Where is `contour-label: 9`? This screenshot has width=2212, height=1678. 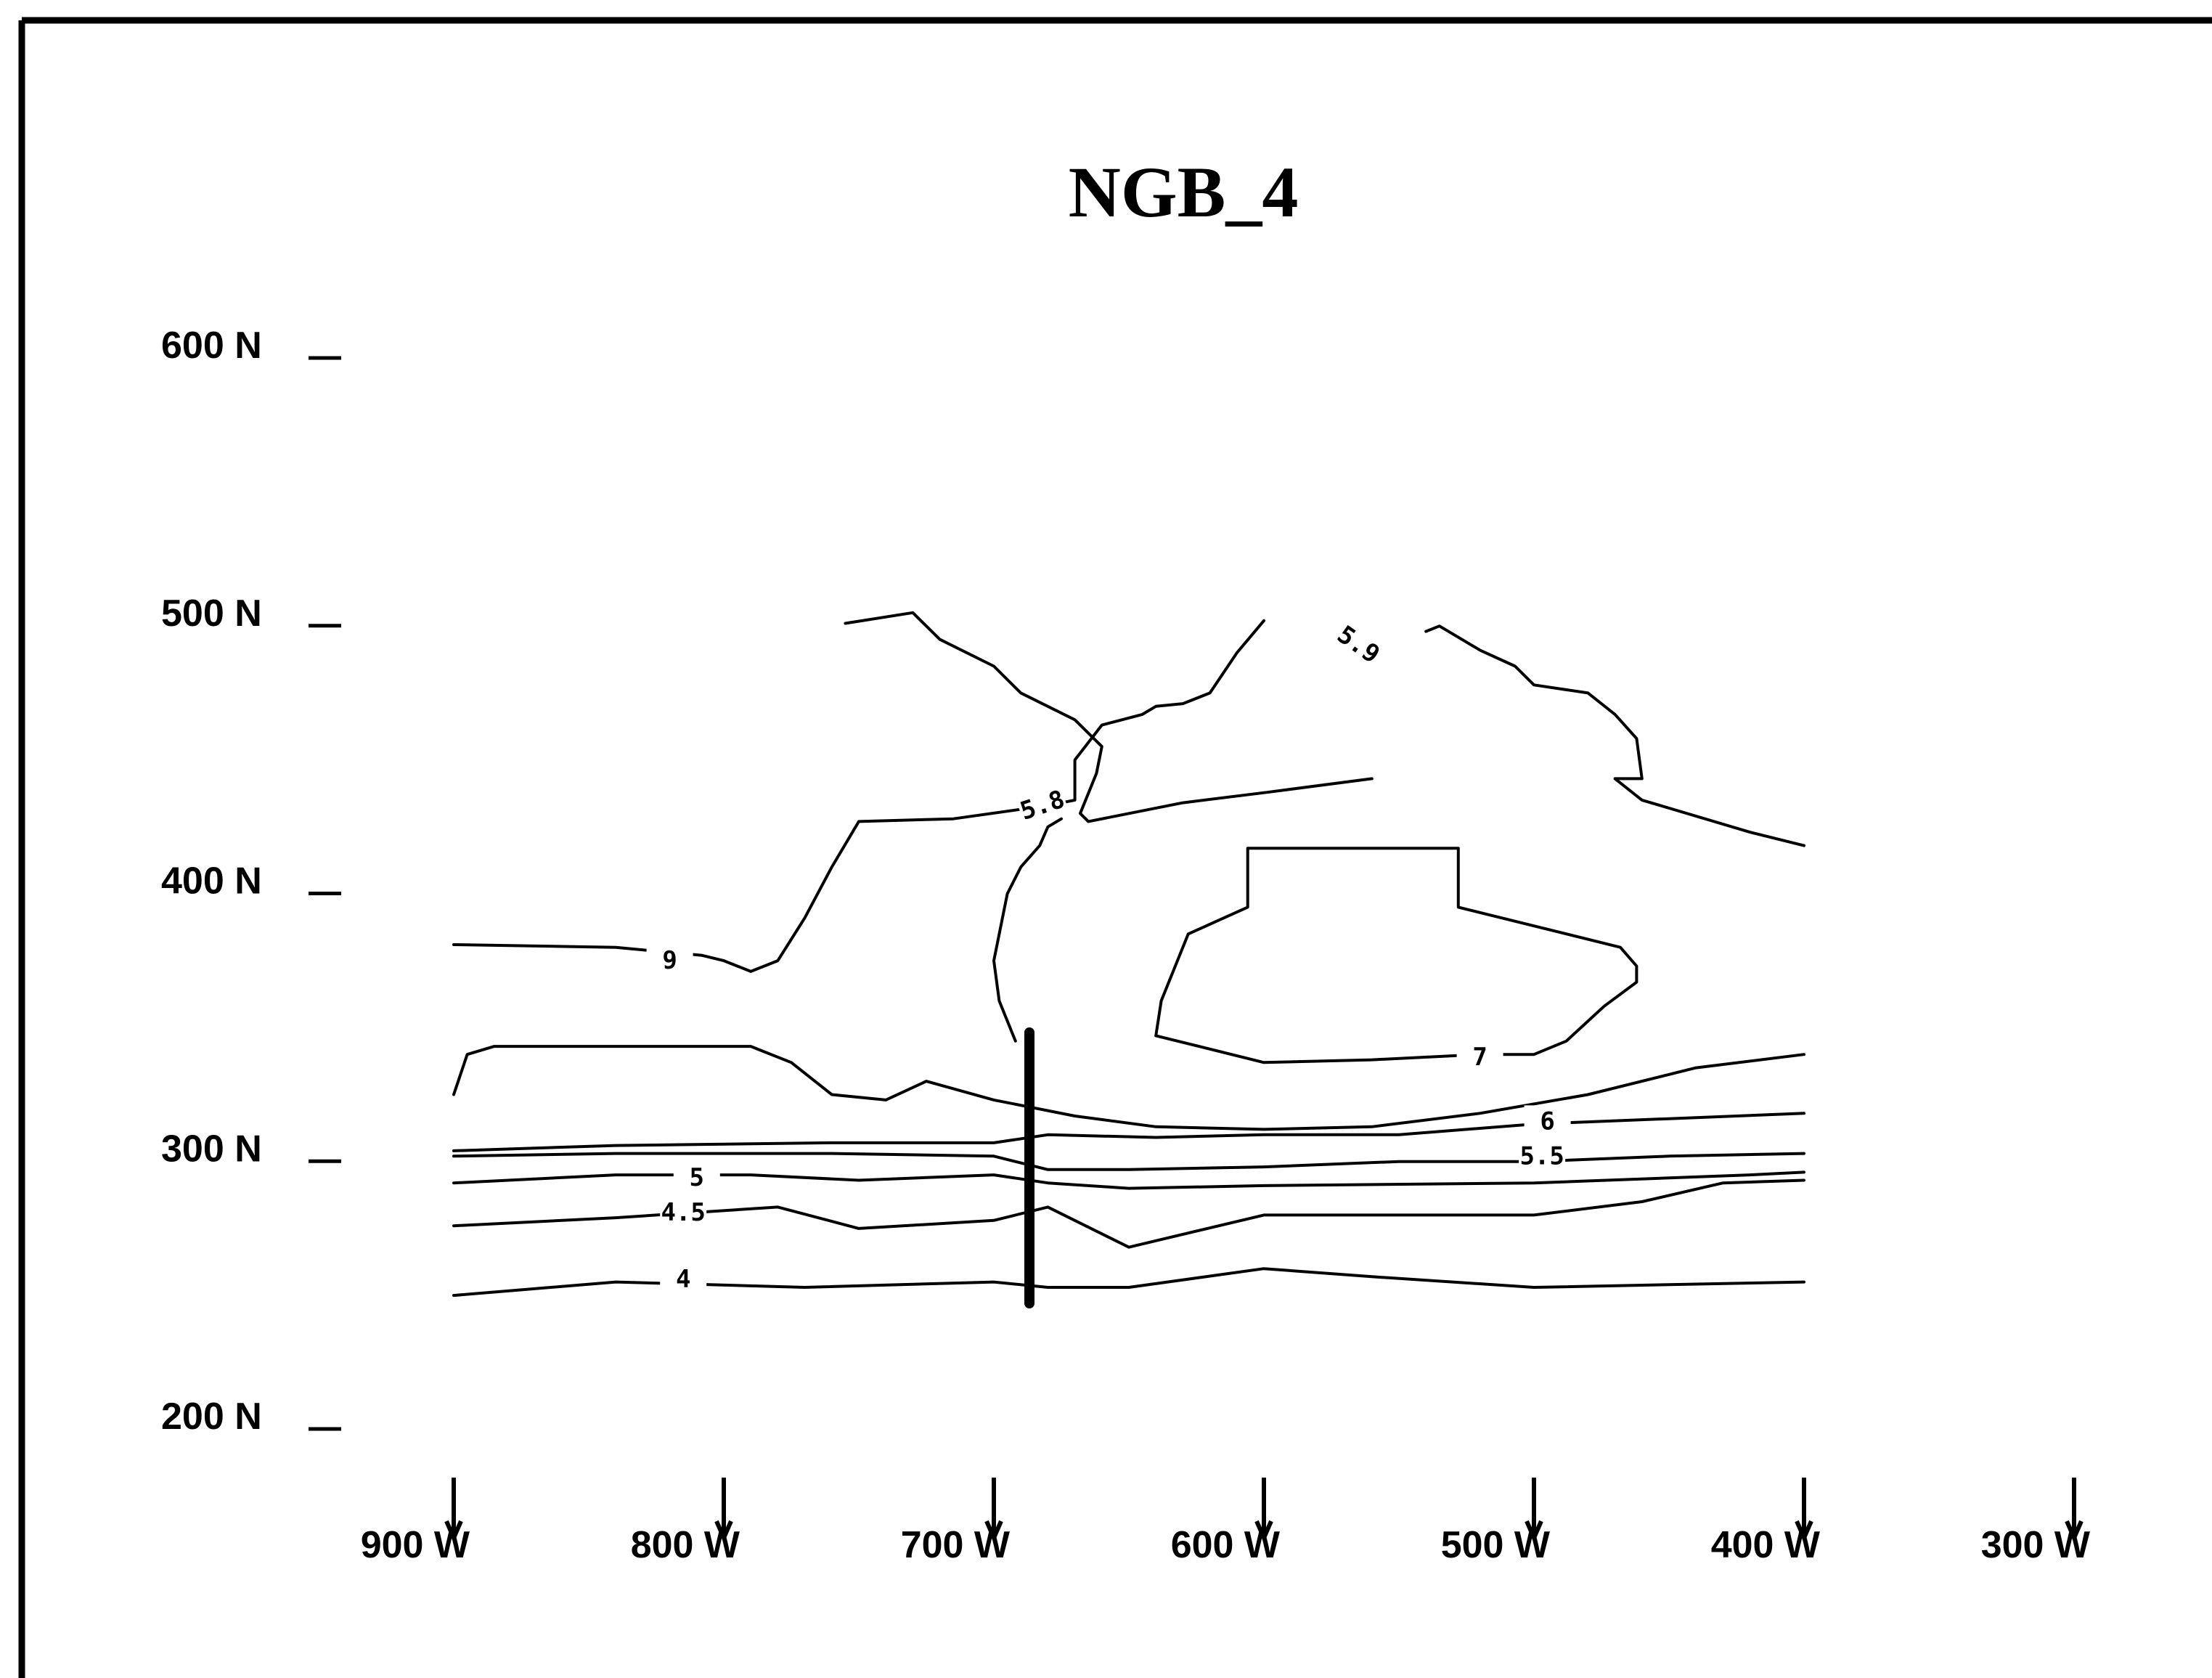
contour-label: 9 is located at coordinates (669, 960).